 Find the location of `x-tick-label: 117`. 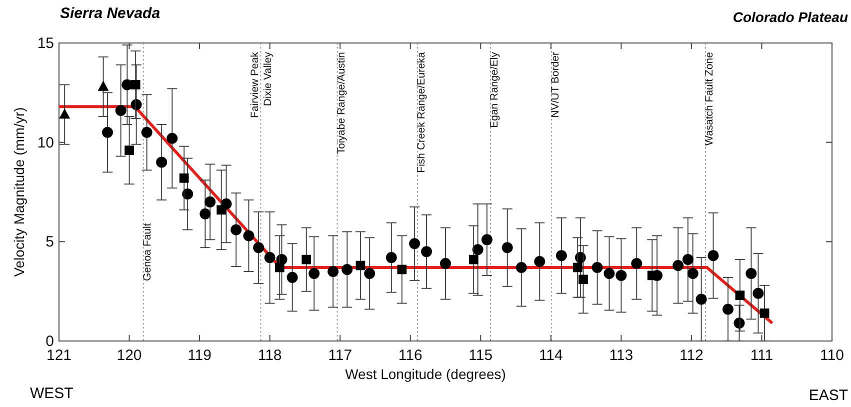

x-tick-label: 117 is located at coordinates (340, 355).